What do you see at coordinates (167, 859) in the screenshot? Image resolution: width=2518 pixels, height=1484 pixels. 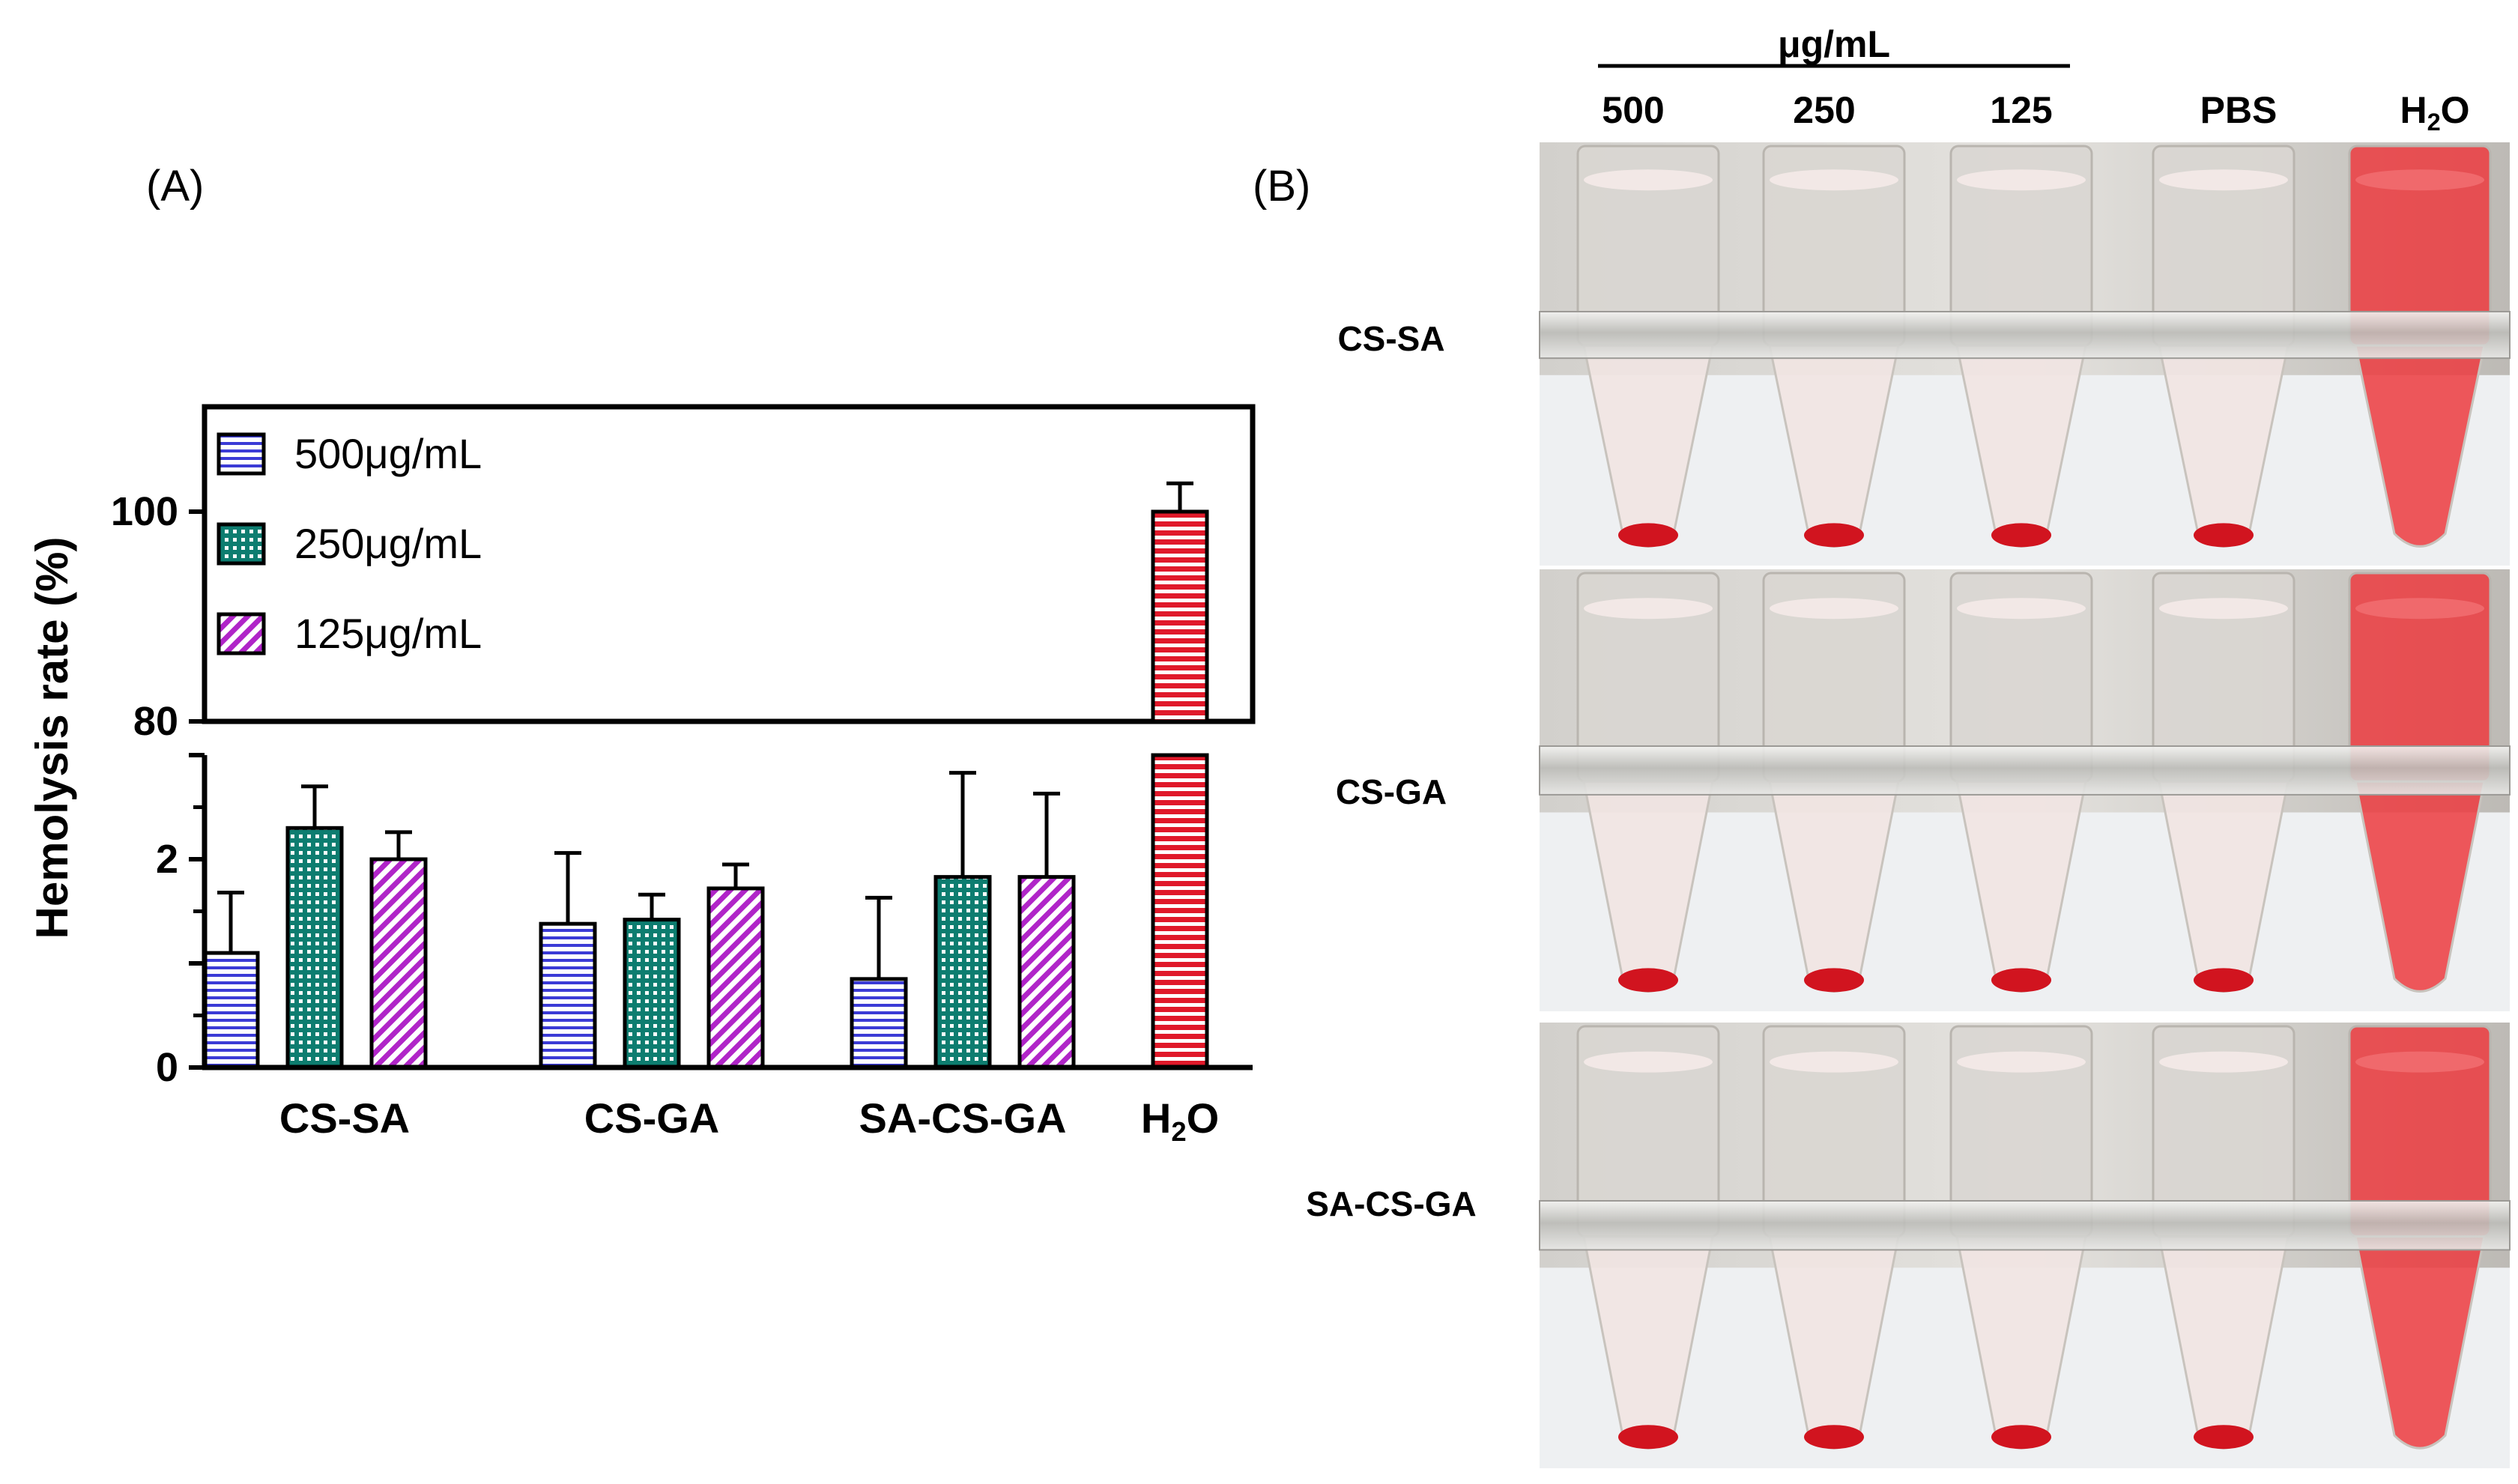 I see `y-tick-label: 2` at bounding box center [167, 859].